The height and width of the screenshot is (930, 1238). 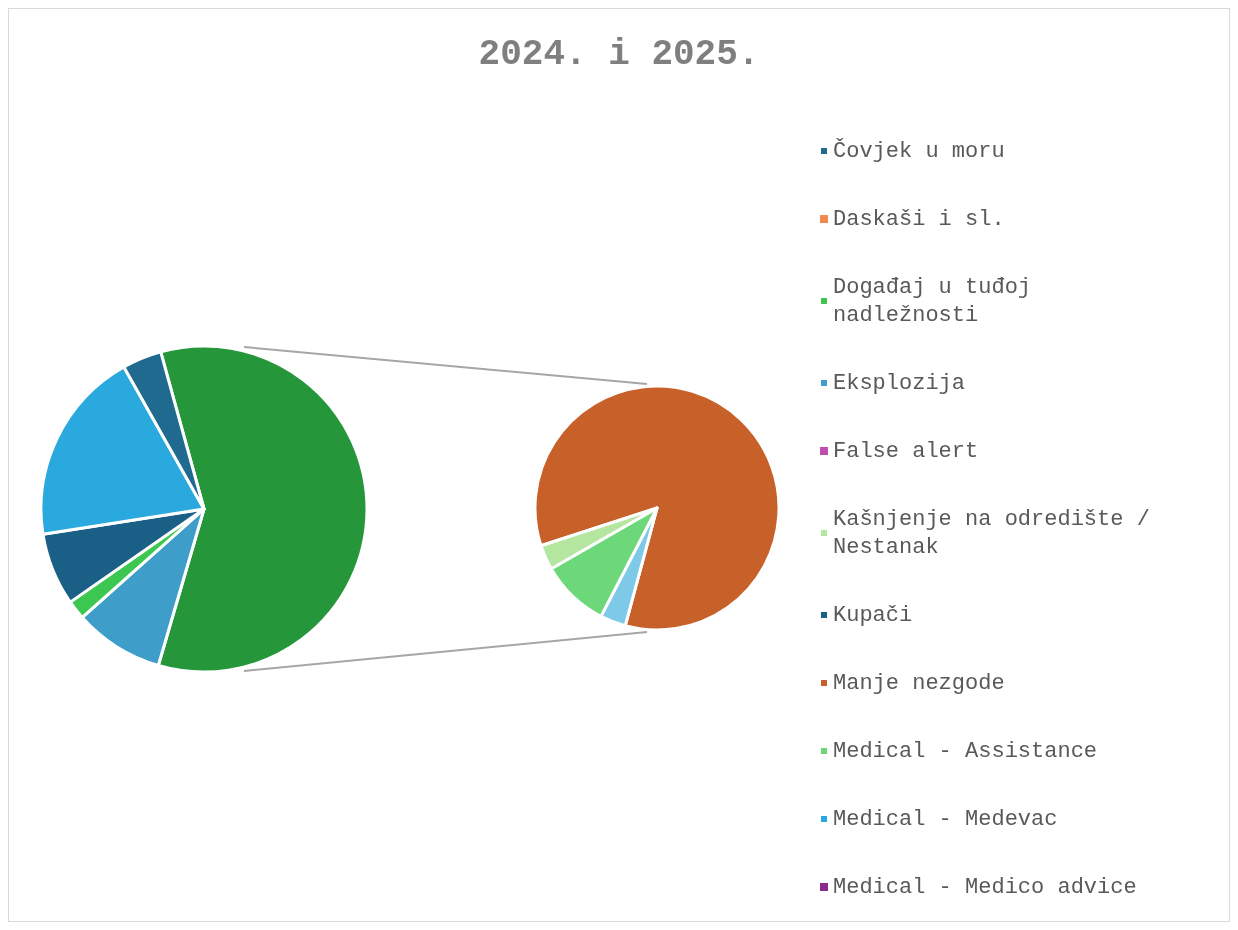 What do you see at coordinates (985, 887) in the screenshot?
I see `legend-label: Medical - Medico advice` at bounding box center [985, 887].